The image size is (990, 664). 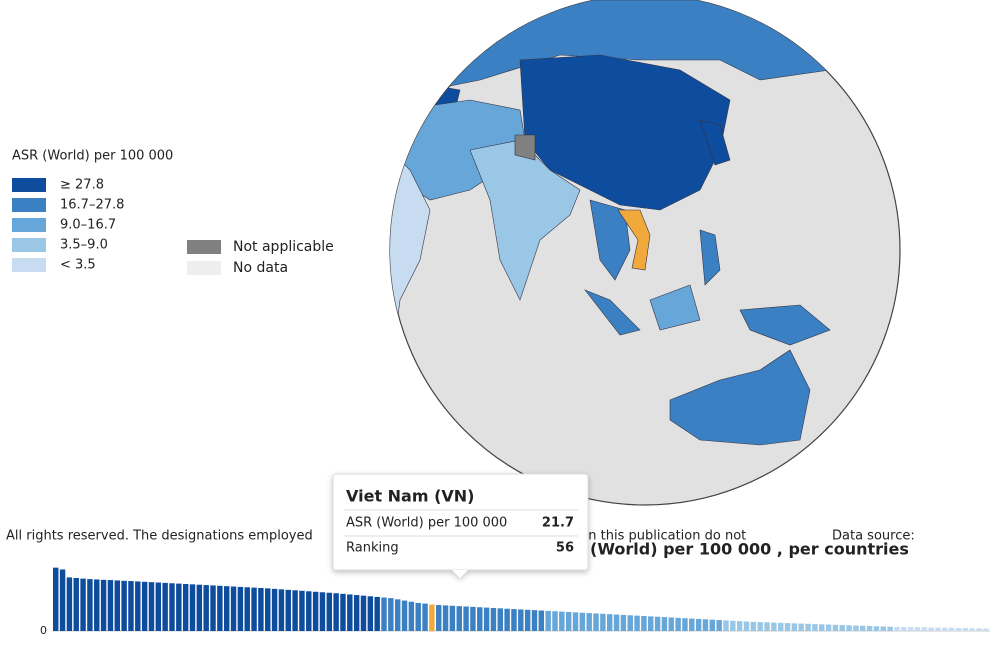 What do you see at coordinates (515, 602) in the screenshot?
I see `bar-chart: 0` at bounding box center [515, 602].